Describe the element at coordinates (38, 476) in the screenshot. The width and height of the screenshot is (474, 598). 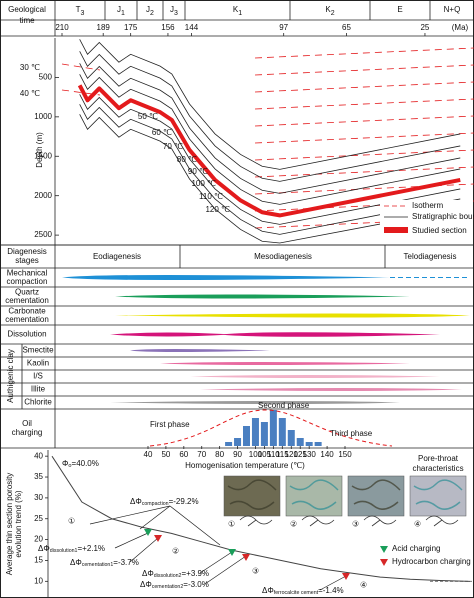
I see `y-tick-label: 35` at that location.